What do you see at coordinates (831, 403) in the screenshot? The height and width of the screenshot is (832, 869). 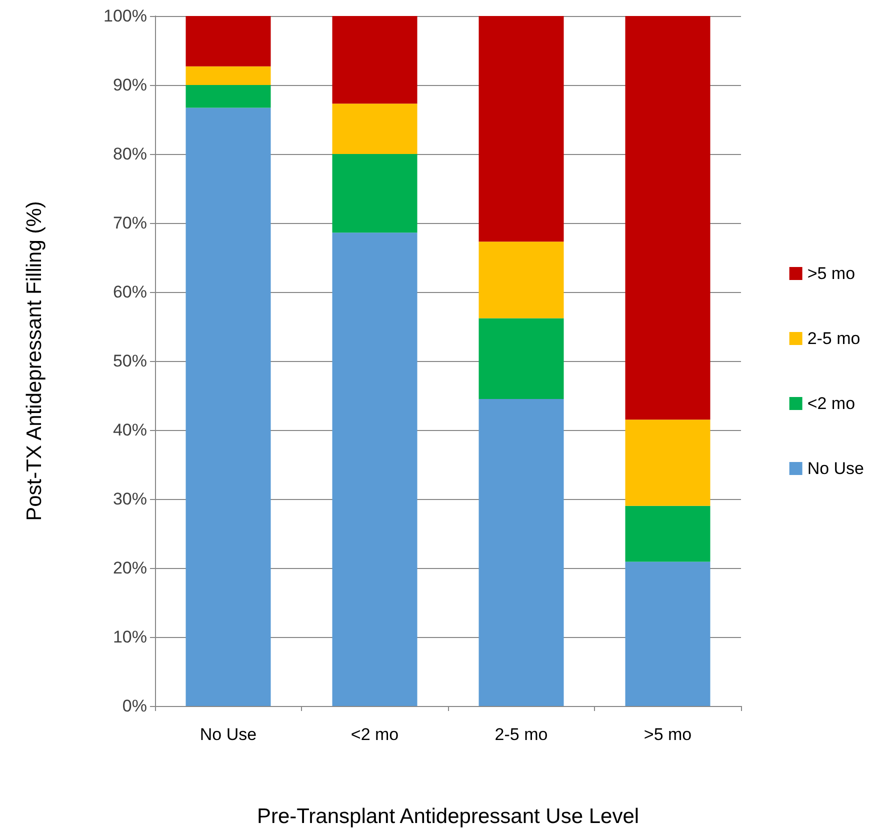 I see `legend-label: <2 mo` at bounding box center [831, 403].